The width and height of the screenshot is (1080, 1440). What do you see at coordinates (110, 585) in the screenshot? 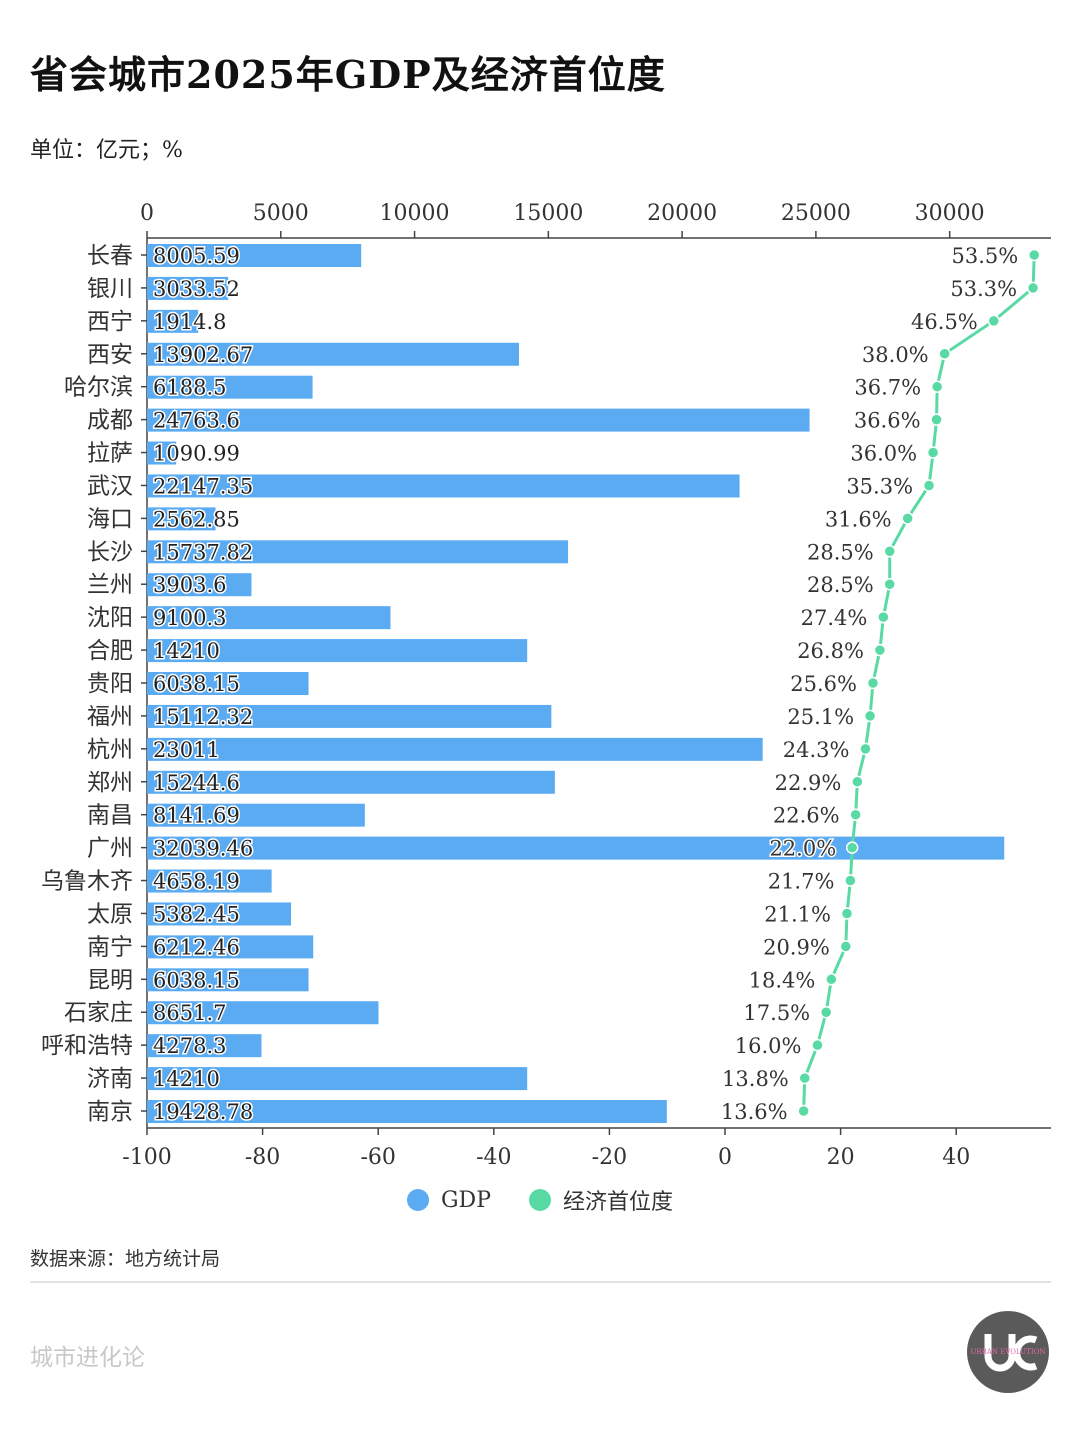
I see `category-label: 兰州` at bounding box center [110, 585].